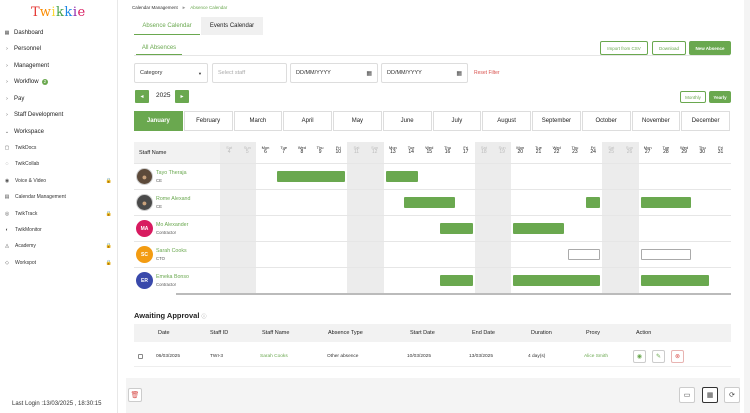 Image resolution: width=750 pixels, height=413 pixels. I want to click on sidebar-item-calendar-management: ▤ Calendar Management, so click(60, 197).